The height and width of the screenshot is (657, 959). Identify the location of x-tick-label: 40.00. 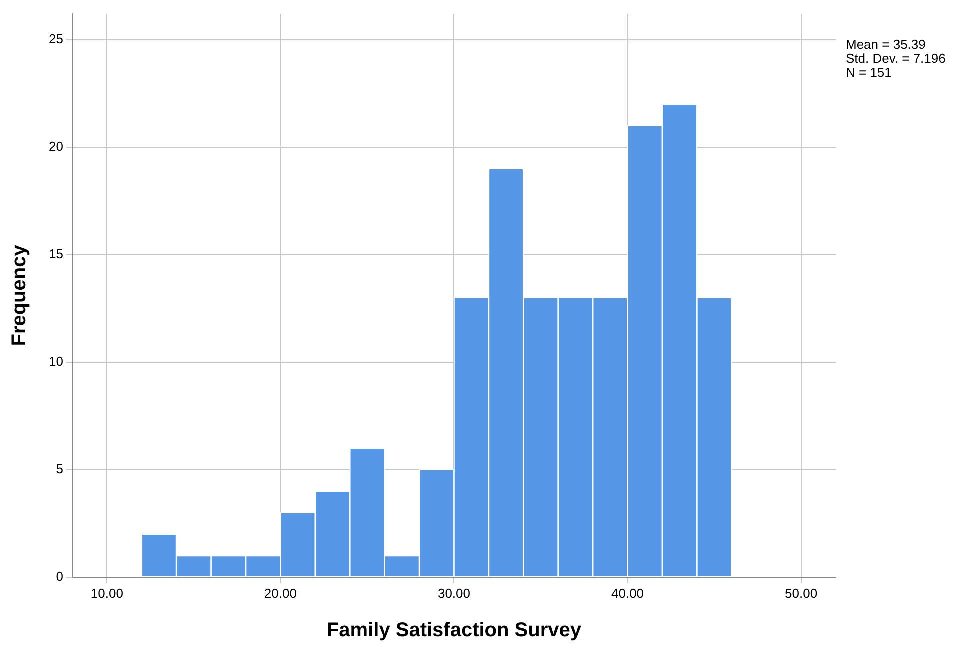
(627, 593).